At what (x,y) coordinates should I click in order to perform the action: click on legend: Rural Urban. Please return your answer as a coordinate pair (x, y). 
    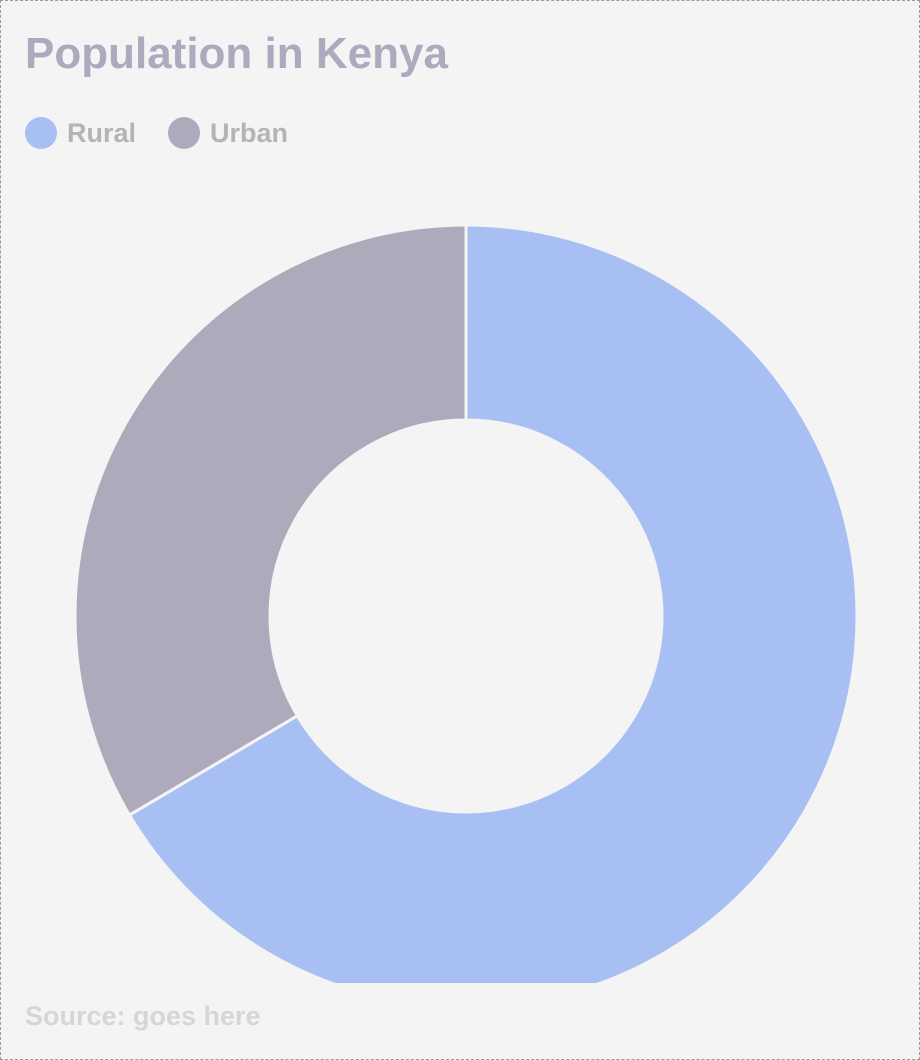
    Looking at the image, I should click on (172, 133).